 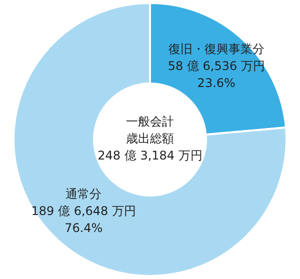 What do you see at coordinates (216, 74) in the screenshot?
I see `data-label: 58 億 6,536 万円 23.6%` at bounding box center [216, 74].